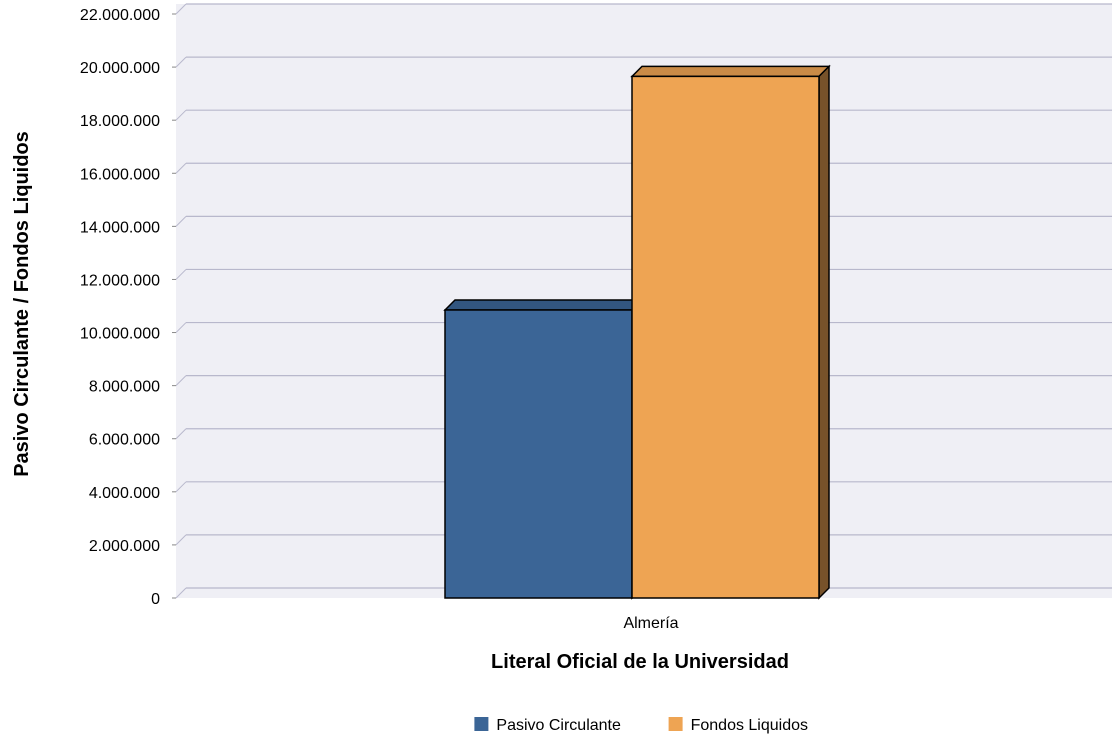 Image resolution: width=1112 pixels, height=743 pixels. What do you see at coordinates (749, 725) in the screenshot?
I see `legend-label: Fondos Liquidos` at bounding box center [749, 725].